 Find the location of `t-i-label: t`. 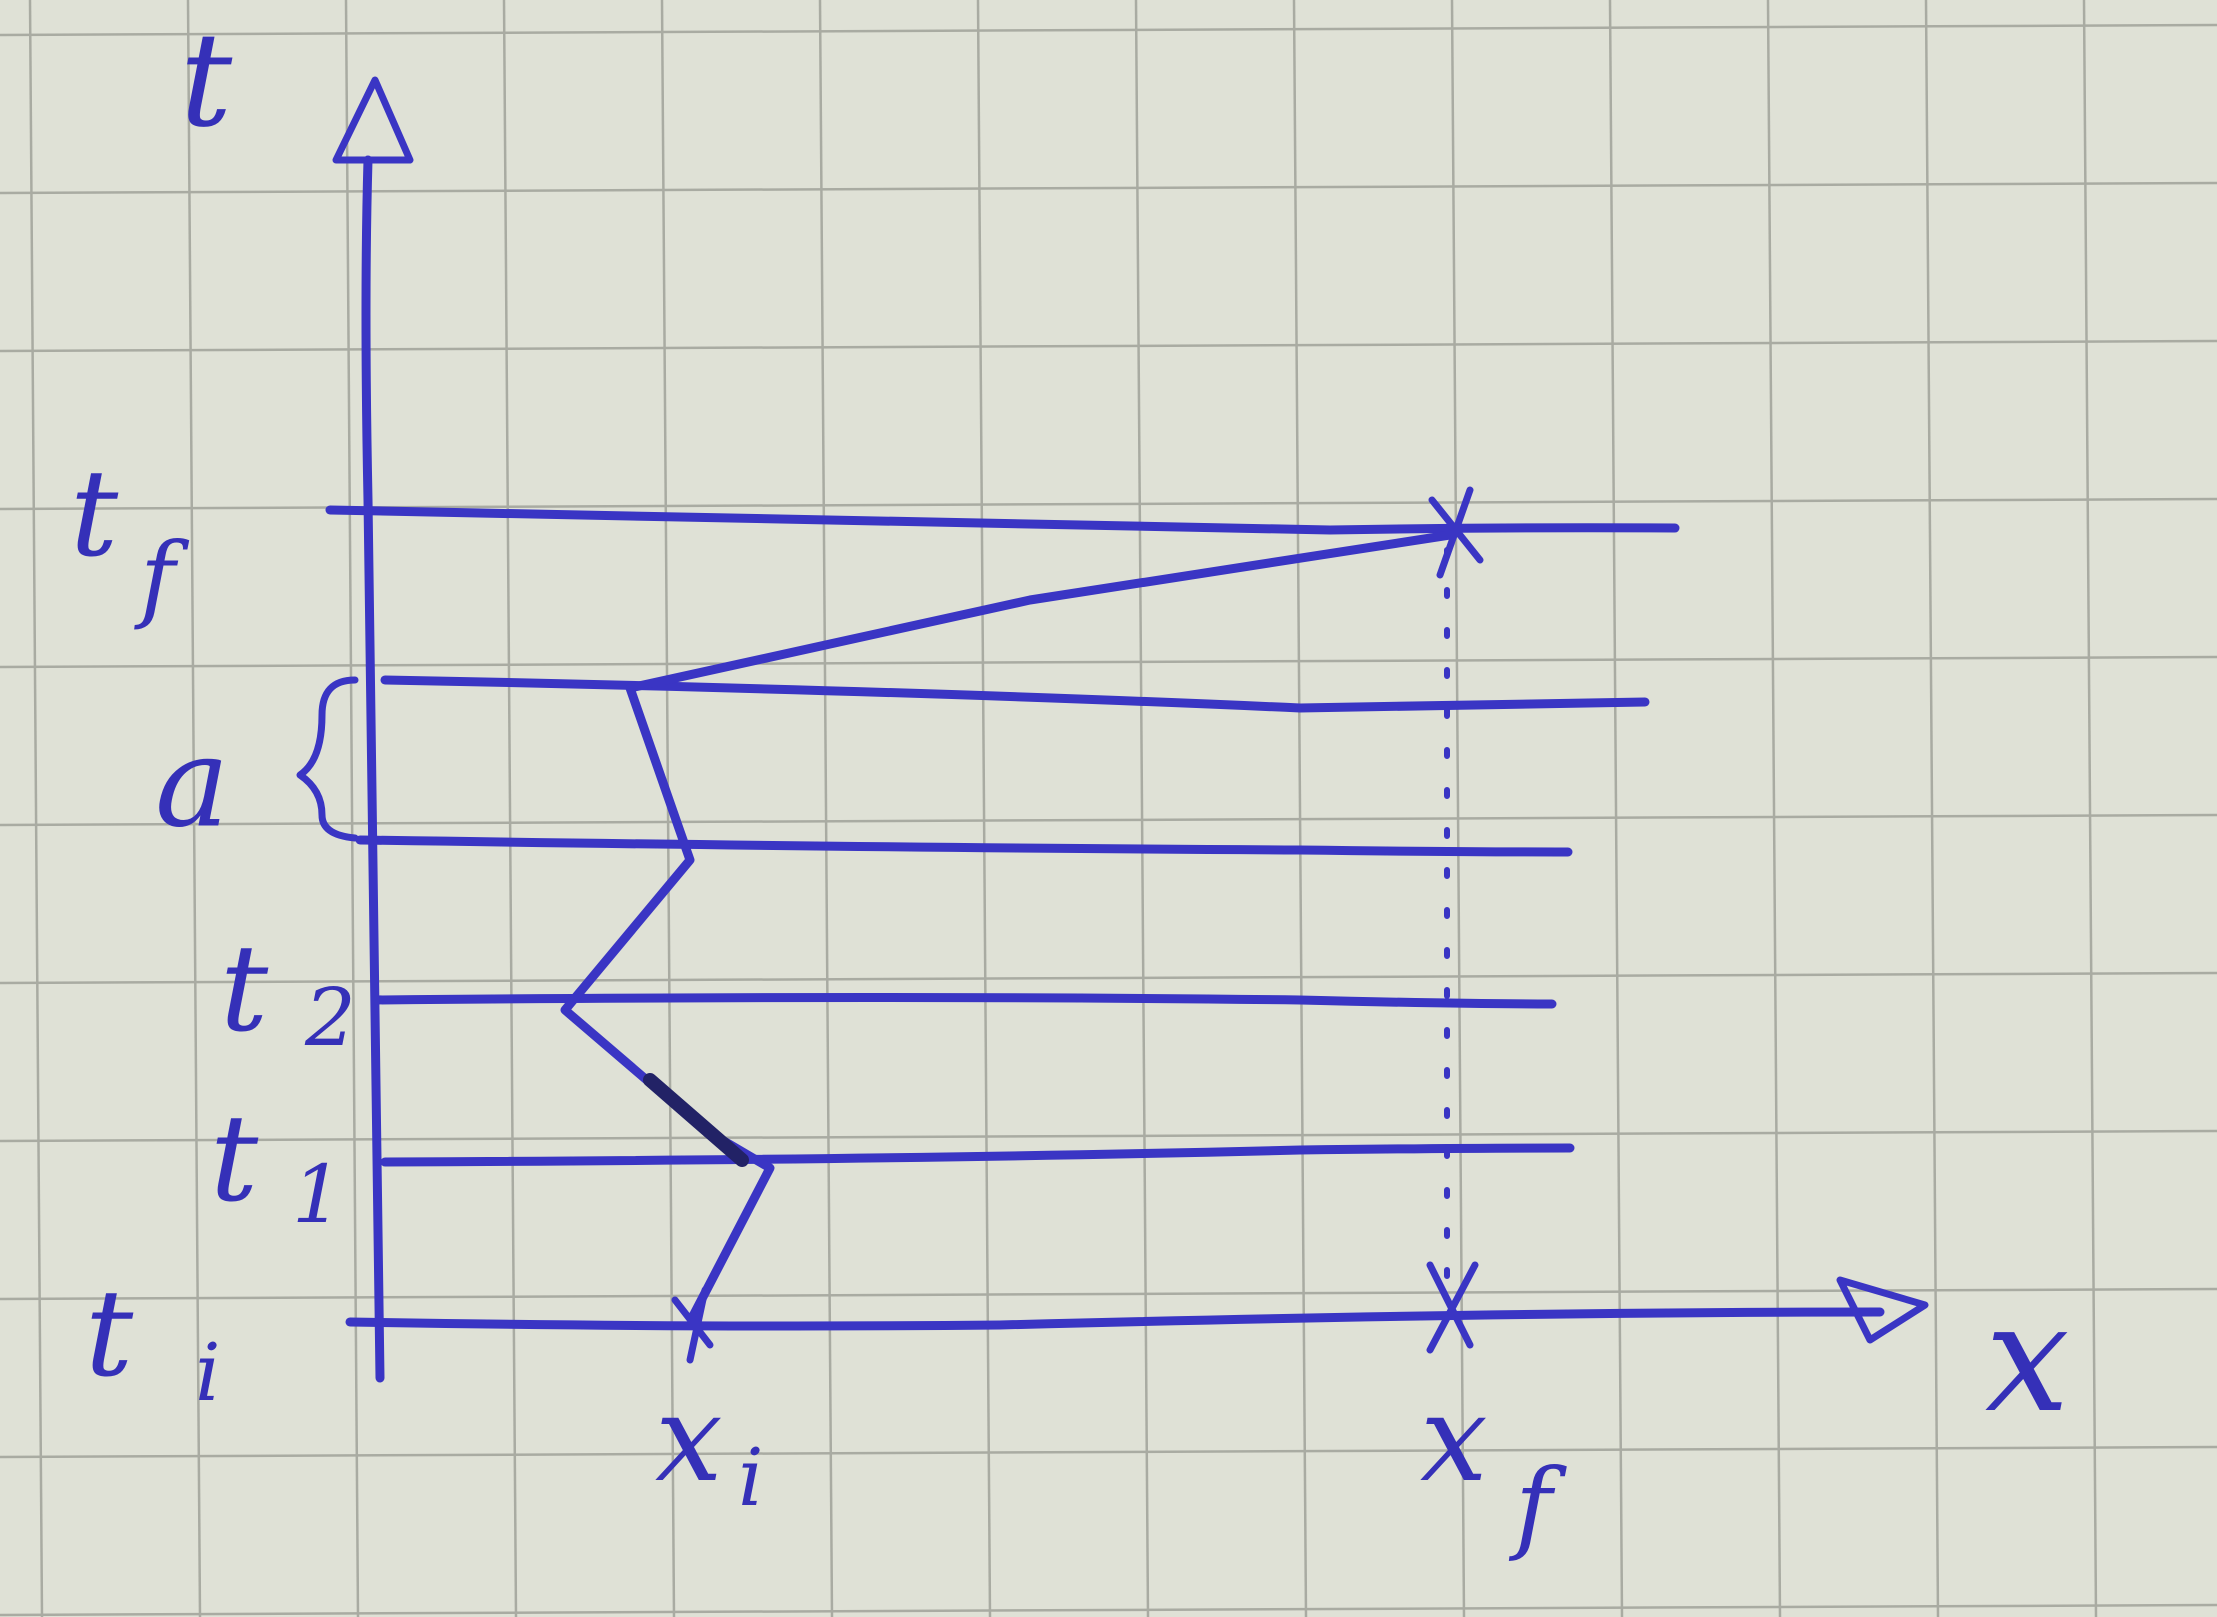

t-i-label: t is located at coordinates (109, 1334).